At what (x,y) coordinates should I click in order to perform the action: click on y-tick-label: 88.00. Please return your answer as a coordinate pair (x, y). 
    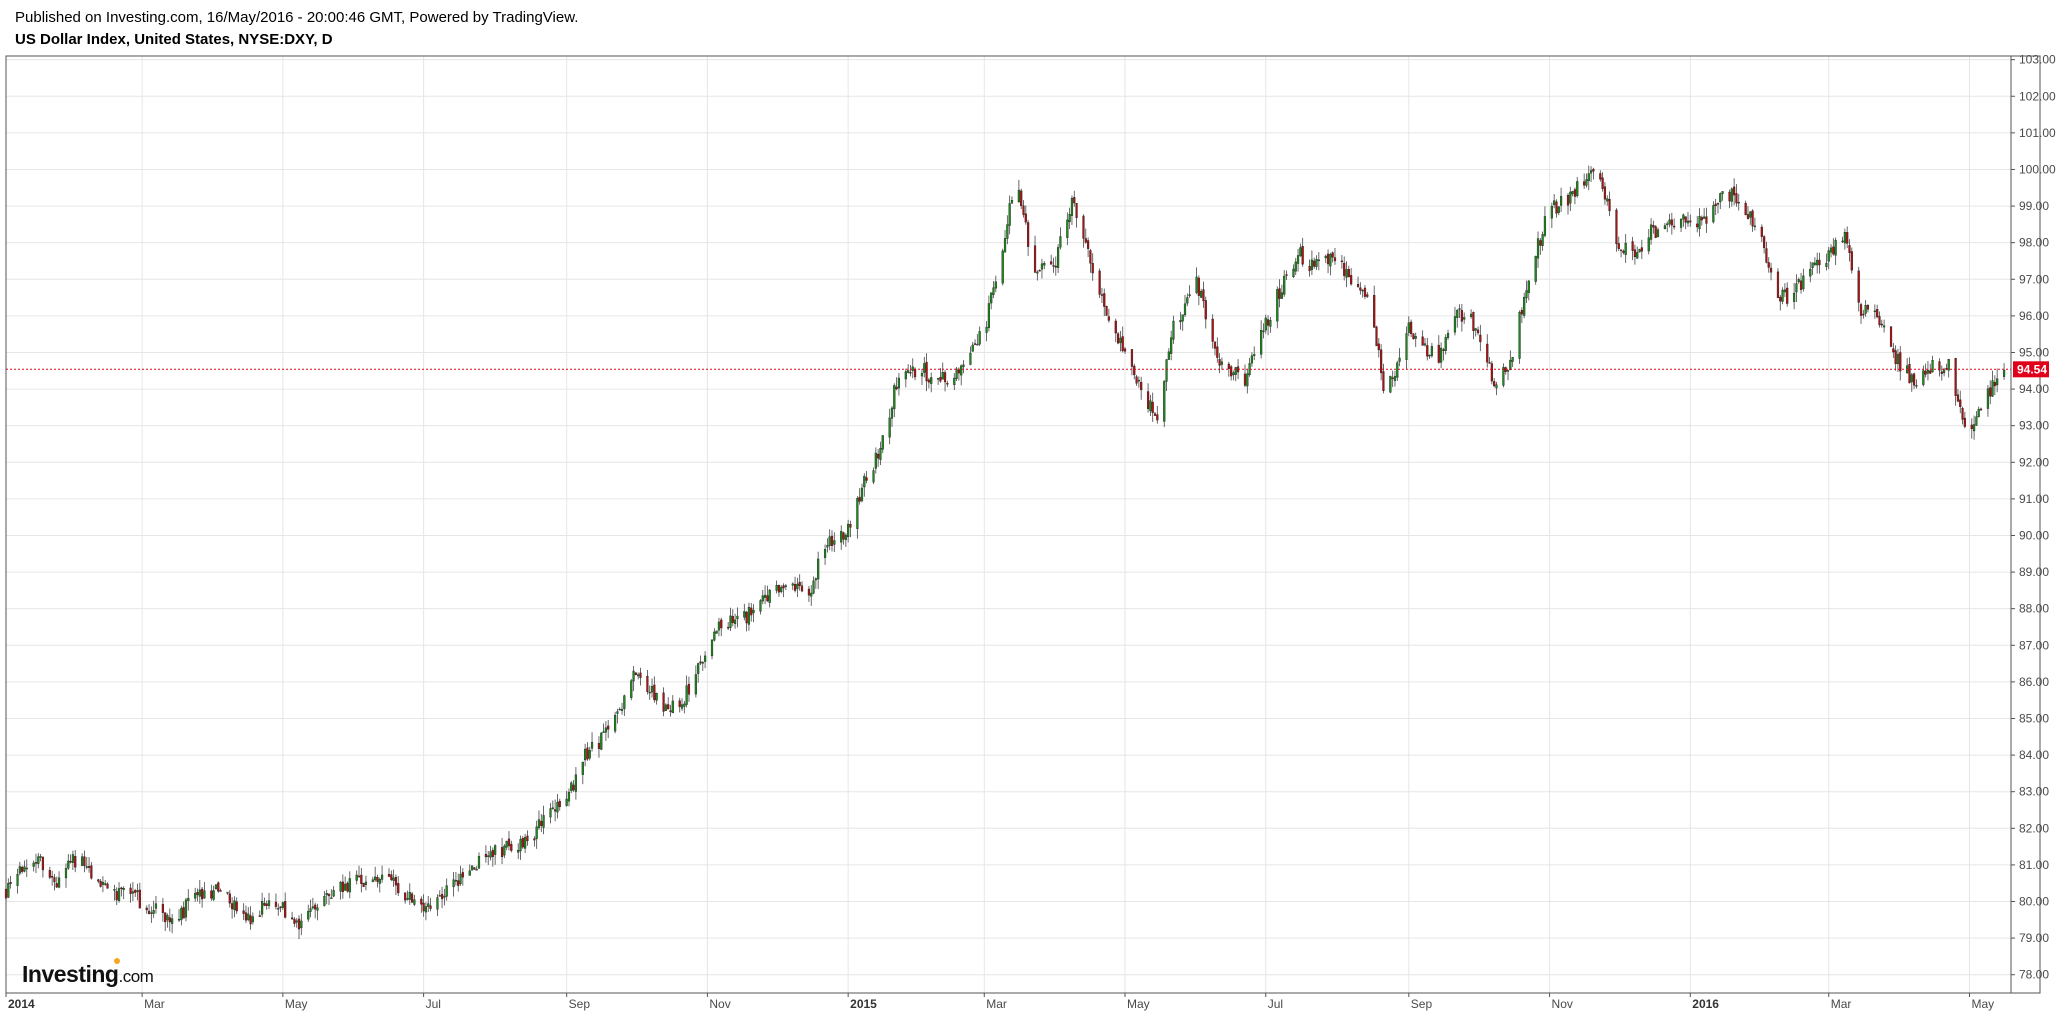
    Looking at the image, I should click on (2034, 609).